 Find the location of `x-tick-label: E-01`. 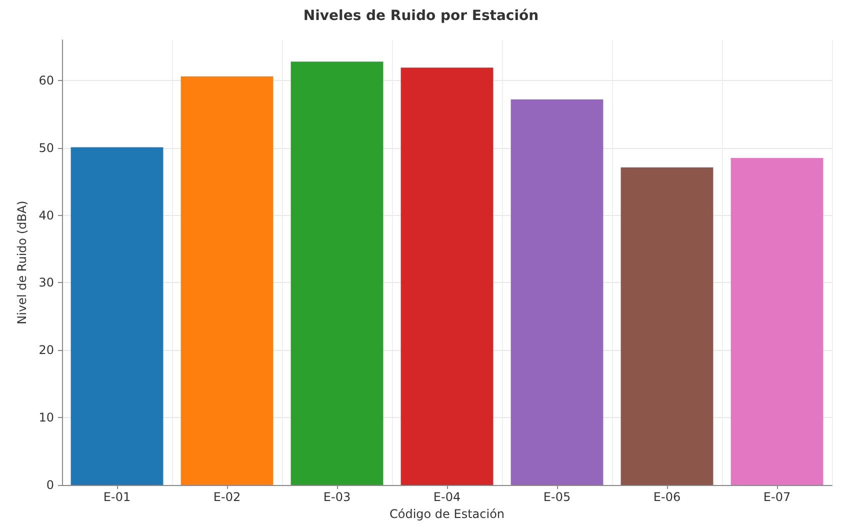

x-tick-label: E-01 is located at coordinates (117, 497).